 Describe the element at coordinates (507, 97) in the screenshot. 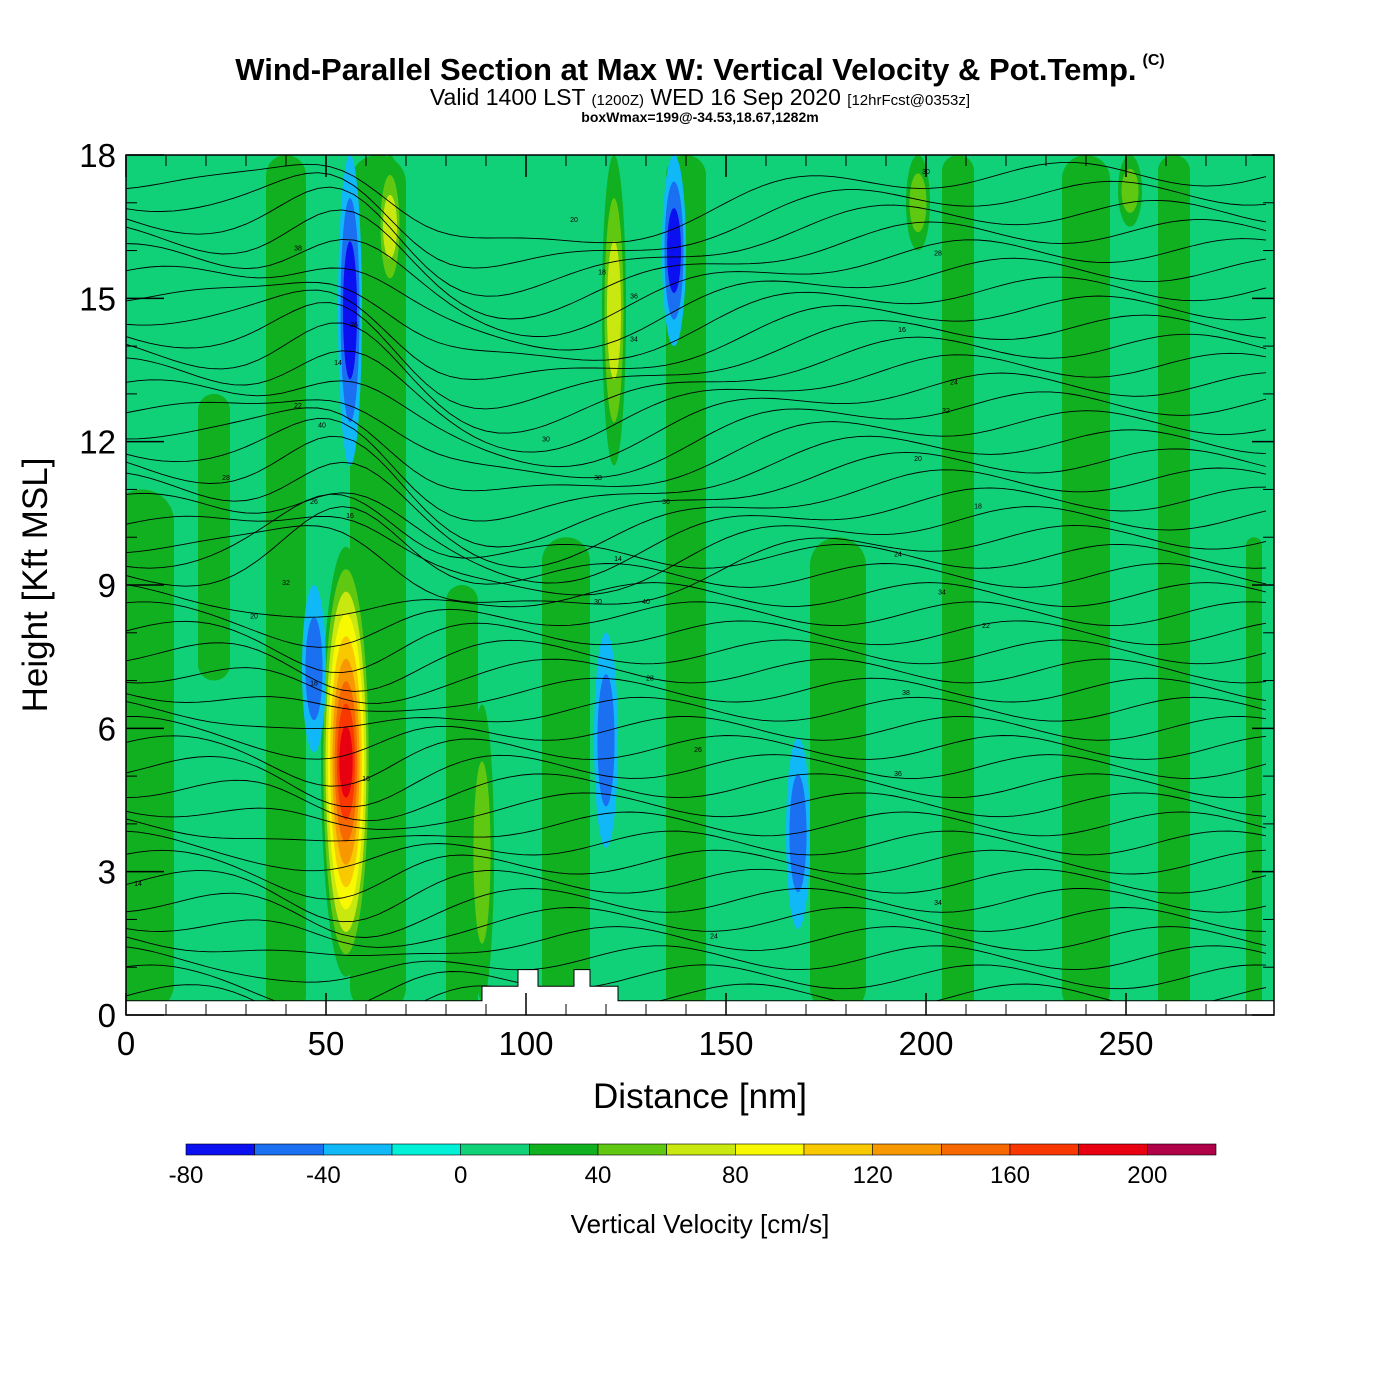

I see `valid-time: Valid 1400 LST` at that location.